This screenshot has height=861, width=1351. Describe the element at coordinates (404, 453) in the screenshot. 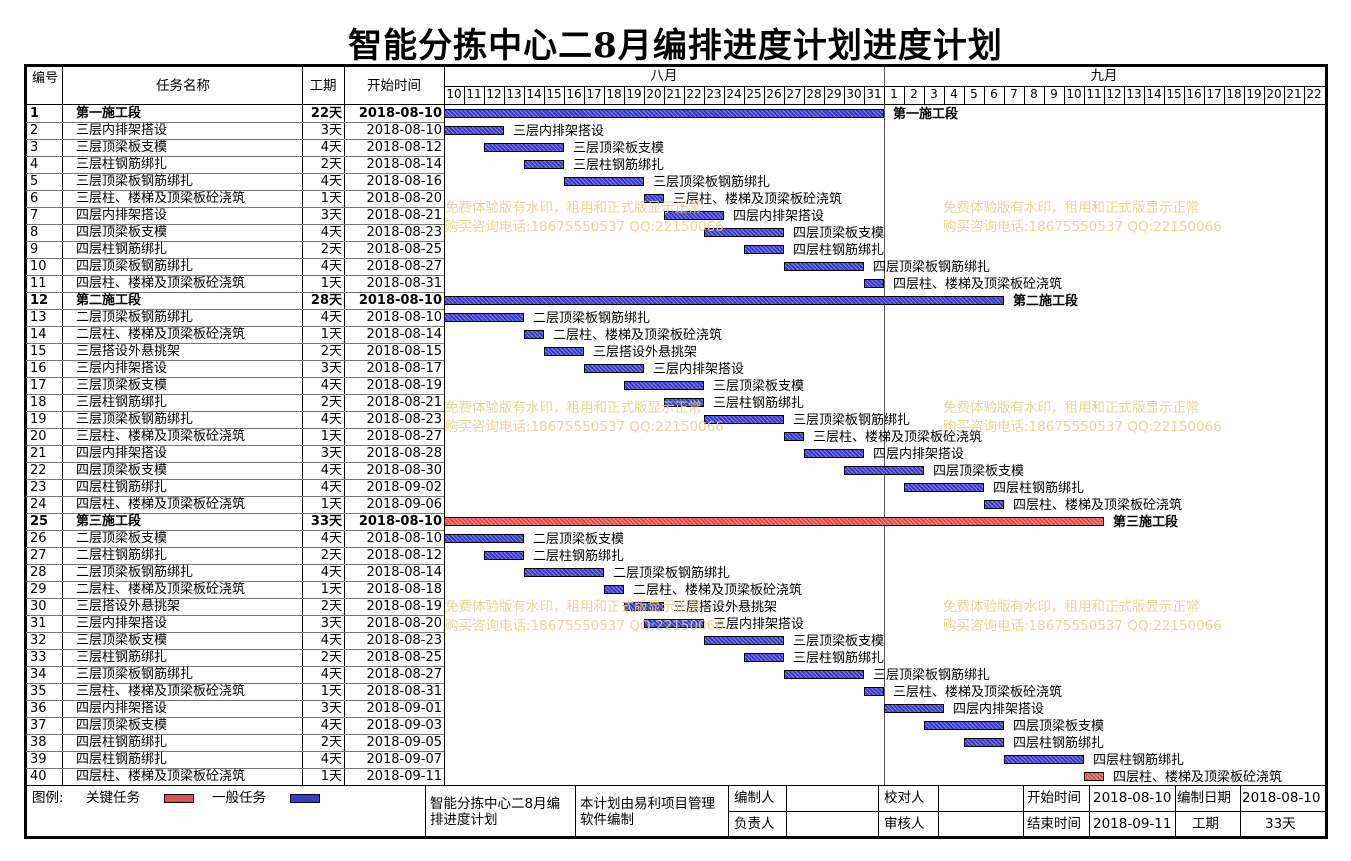

I see `task-start: 2018-08-28` at that location.